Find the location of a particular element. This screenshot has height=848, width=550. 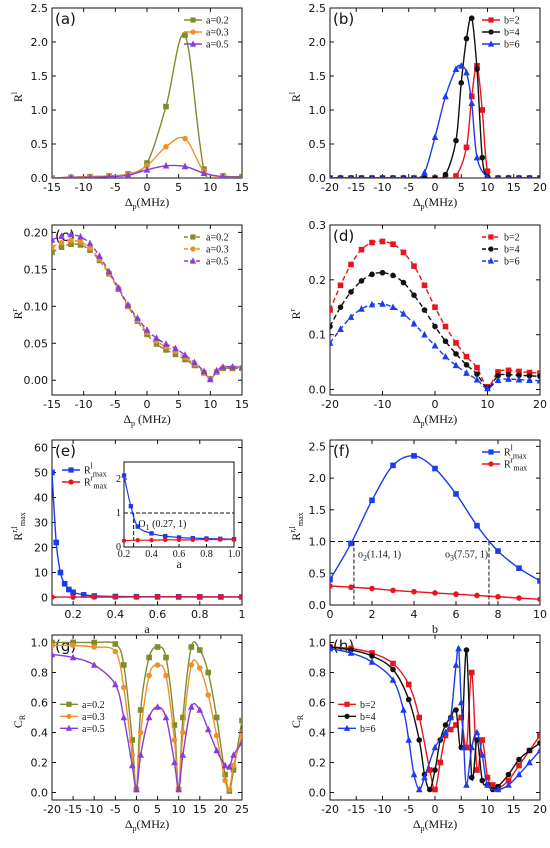

y-tick-label: 0.05 is located at coordinates (36, 343).